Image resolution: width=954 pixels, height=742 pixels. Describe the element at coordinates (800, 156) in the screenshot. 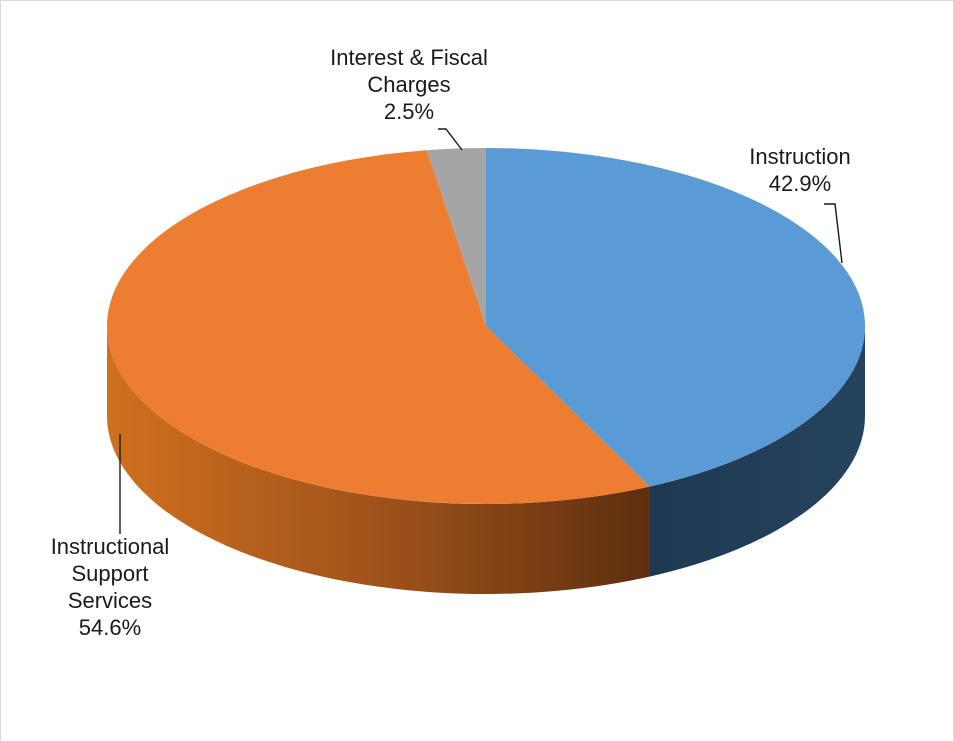

I see `data-label-text-instruction: Instruction` at that location.